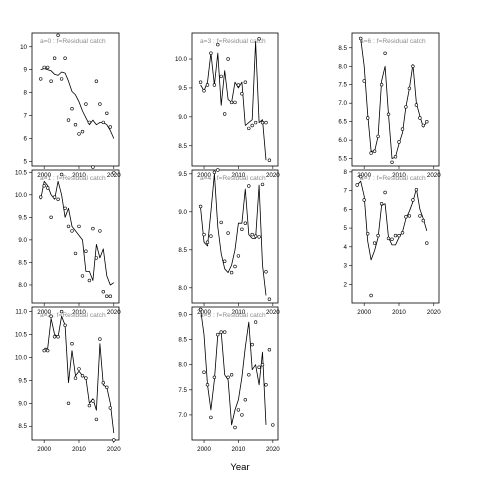  I want to click on y-tick-label: 6.5, so click(342, 122).